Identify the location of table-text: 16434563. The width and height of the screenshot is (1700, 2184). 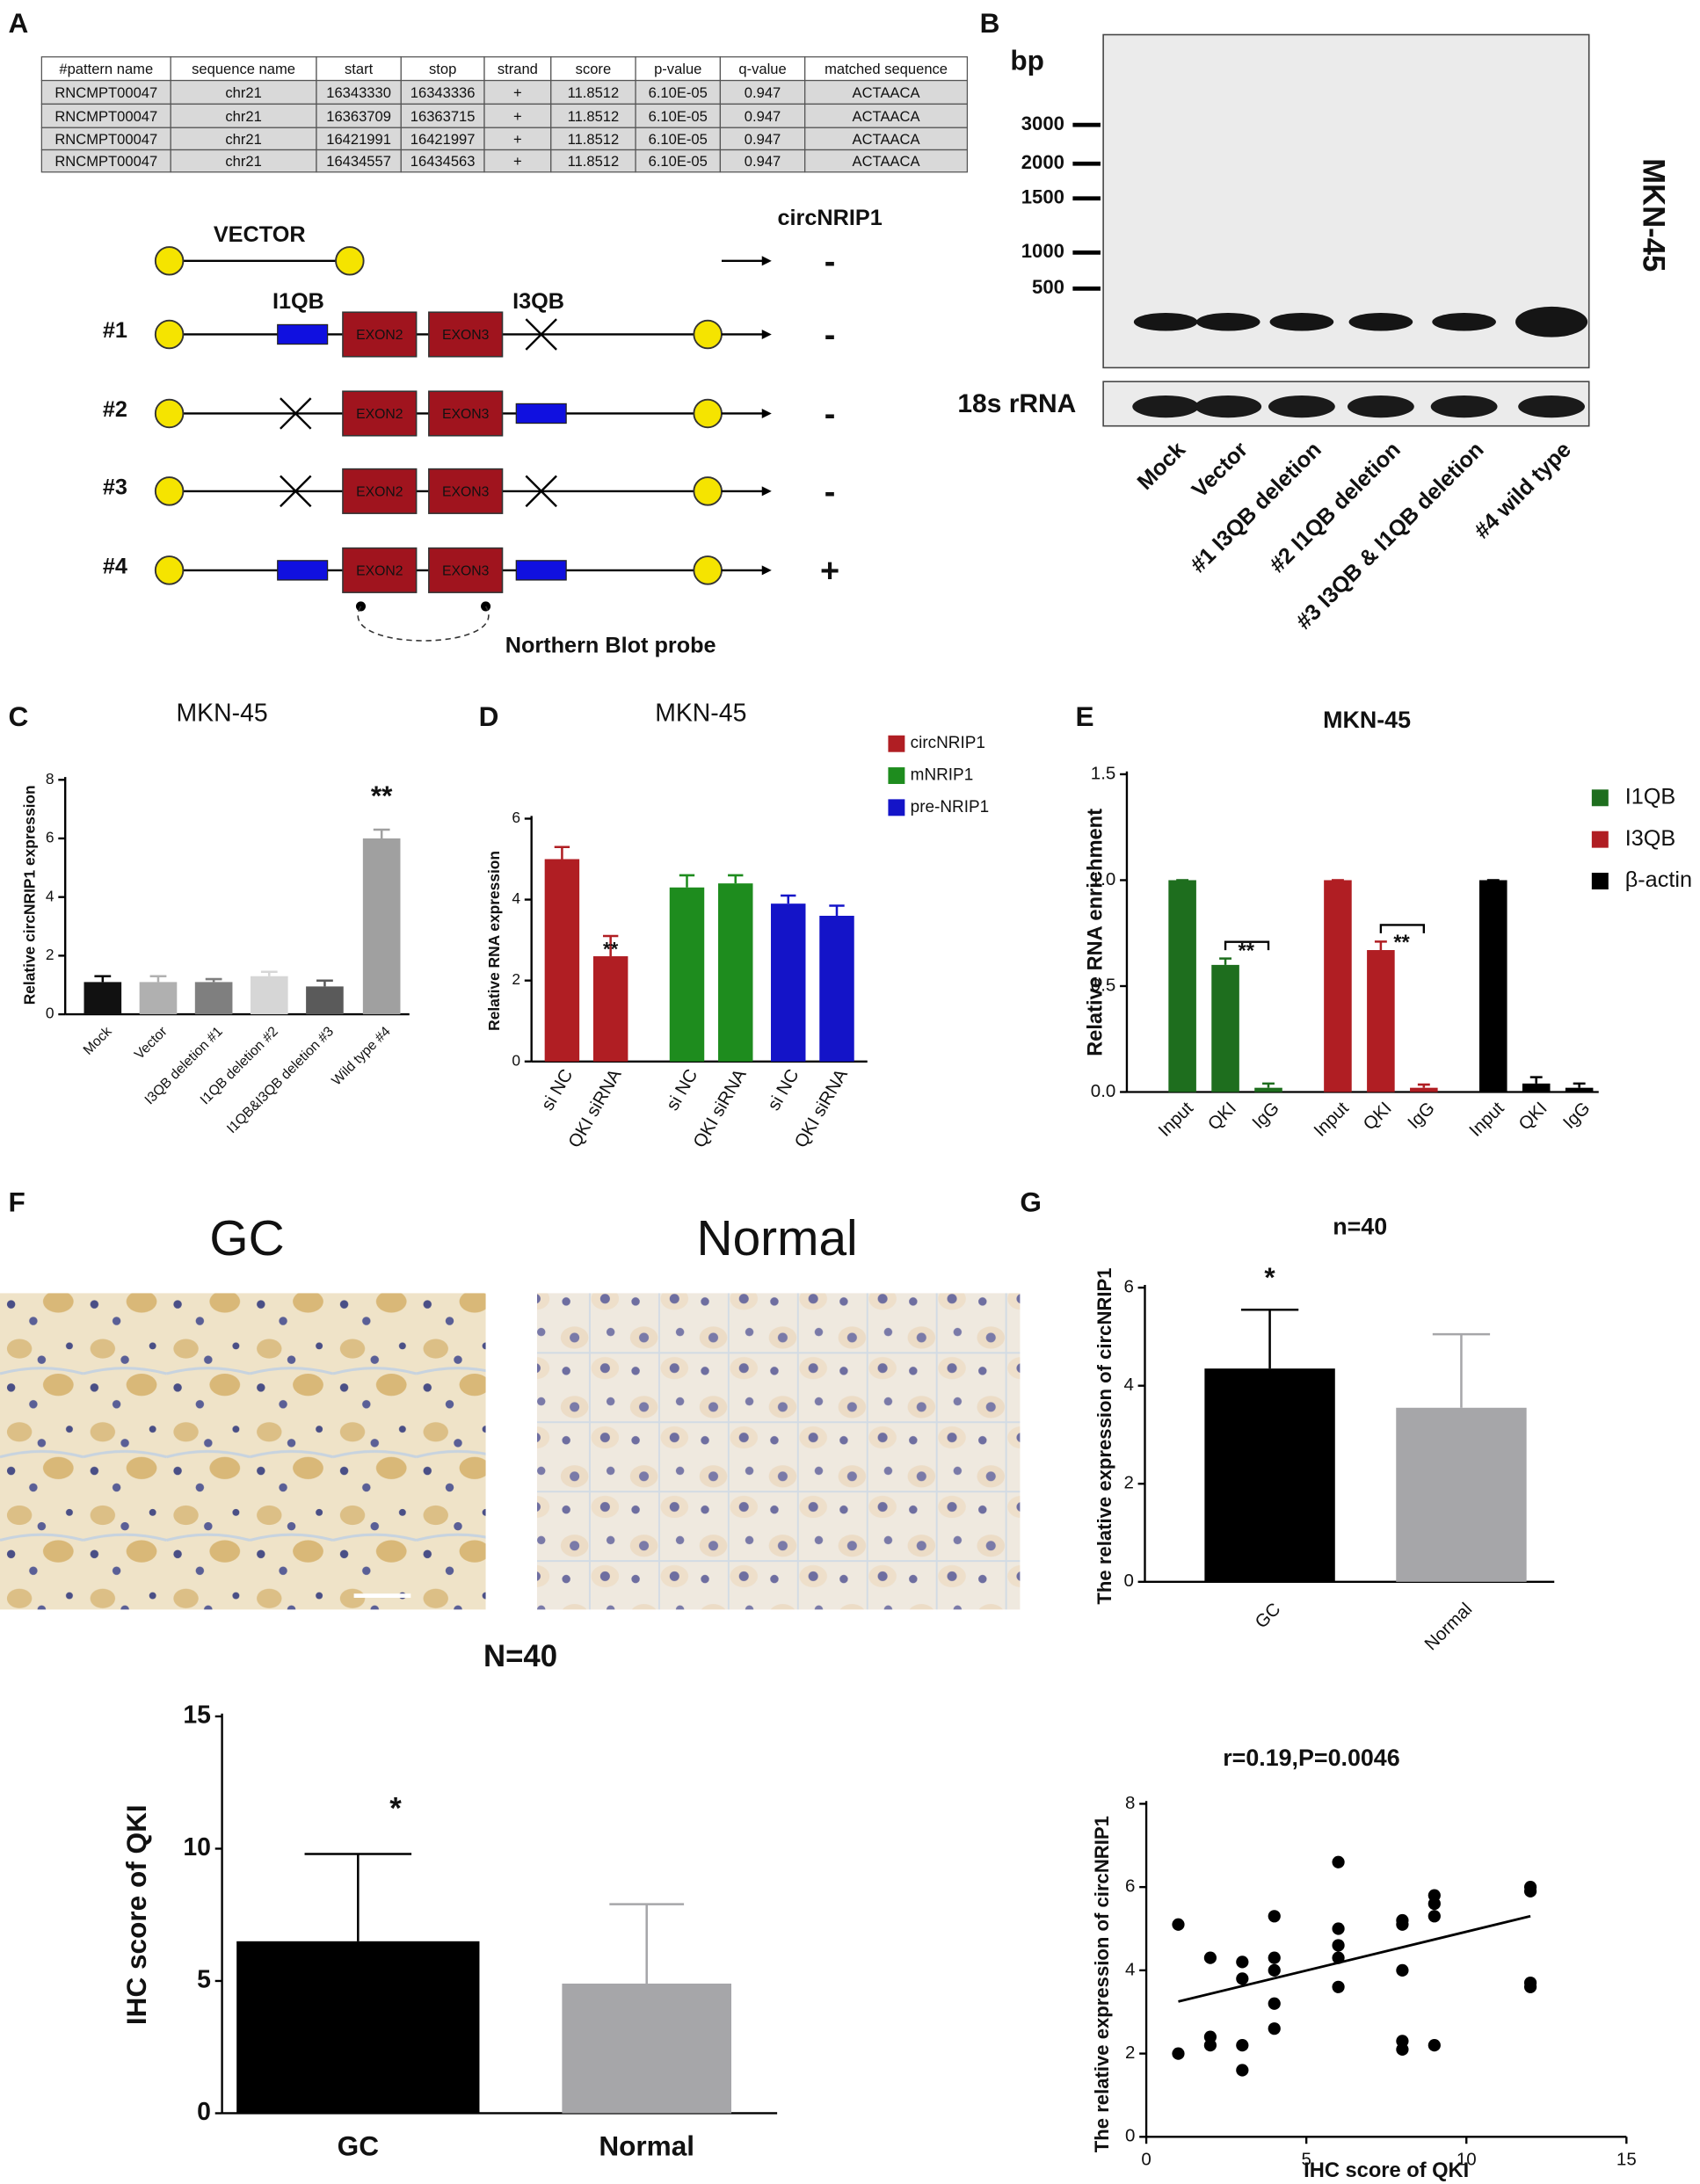
(443, 161).